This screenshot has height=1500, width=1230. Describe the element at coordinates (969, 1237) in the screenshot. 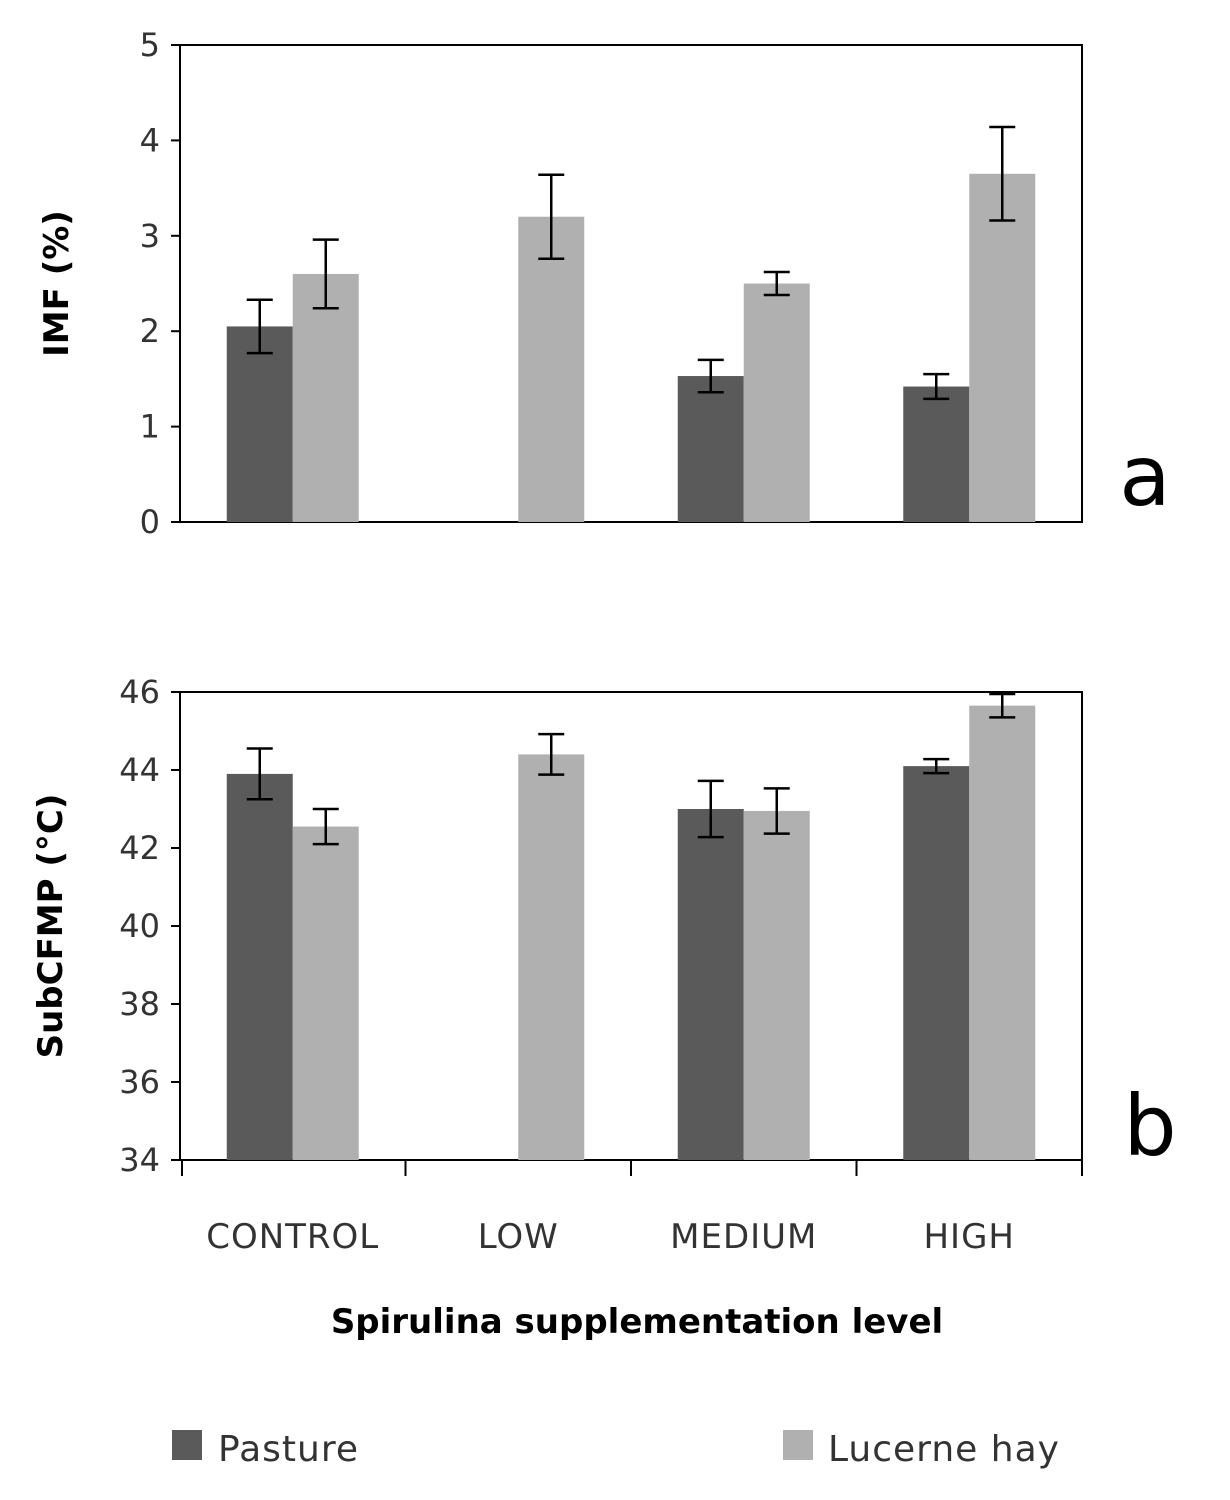

I see `x-tick-label-high: HIGH` at that location.